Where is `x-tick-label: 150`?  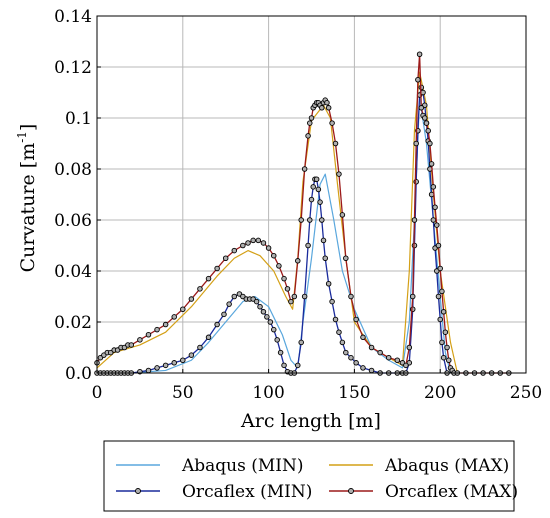 x-tick-label: 150 is located at coordinates (354, 393).